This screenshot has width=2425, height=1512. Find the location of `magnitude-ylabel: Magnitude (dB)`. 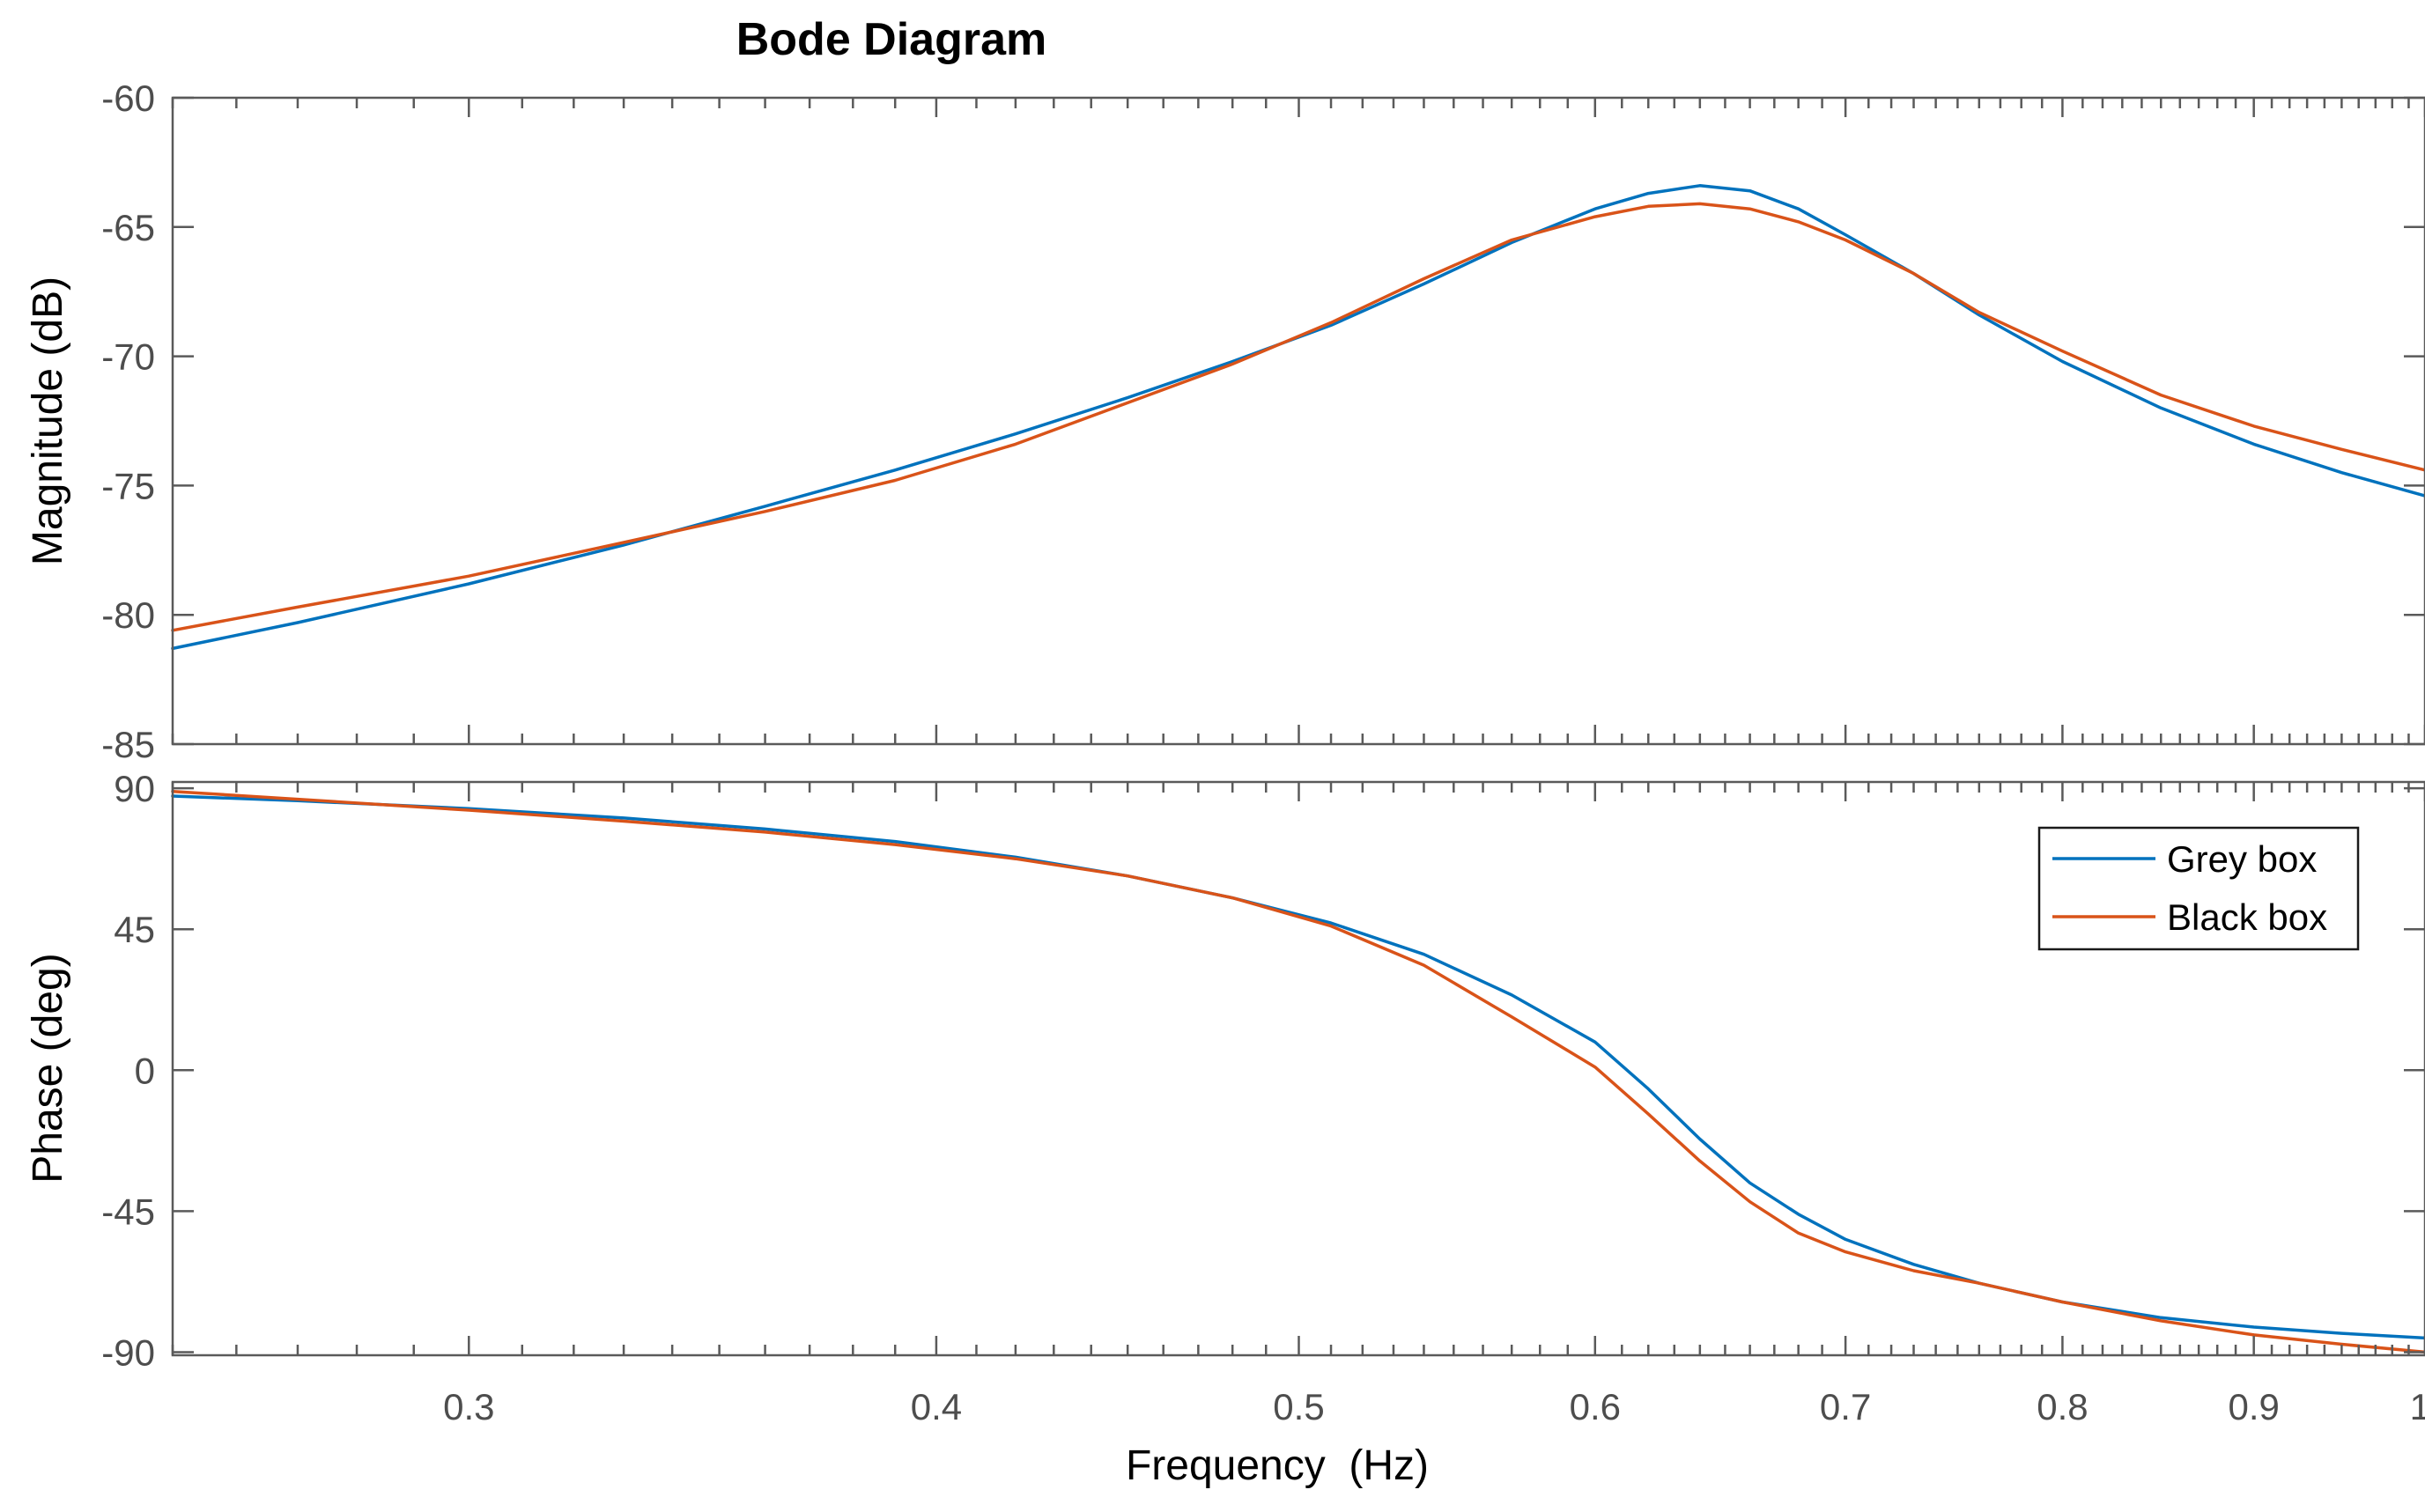

magnitude-ylabel: Magnitude (dB) is located at coordinates (48, 421).